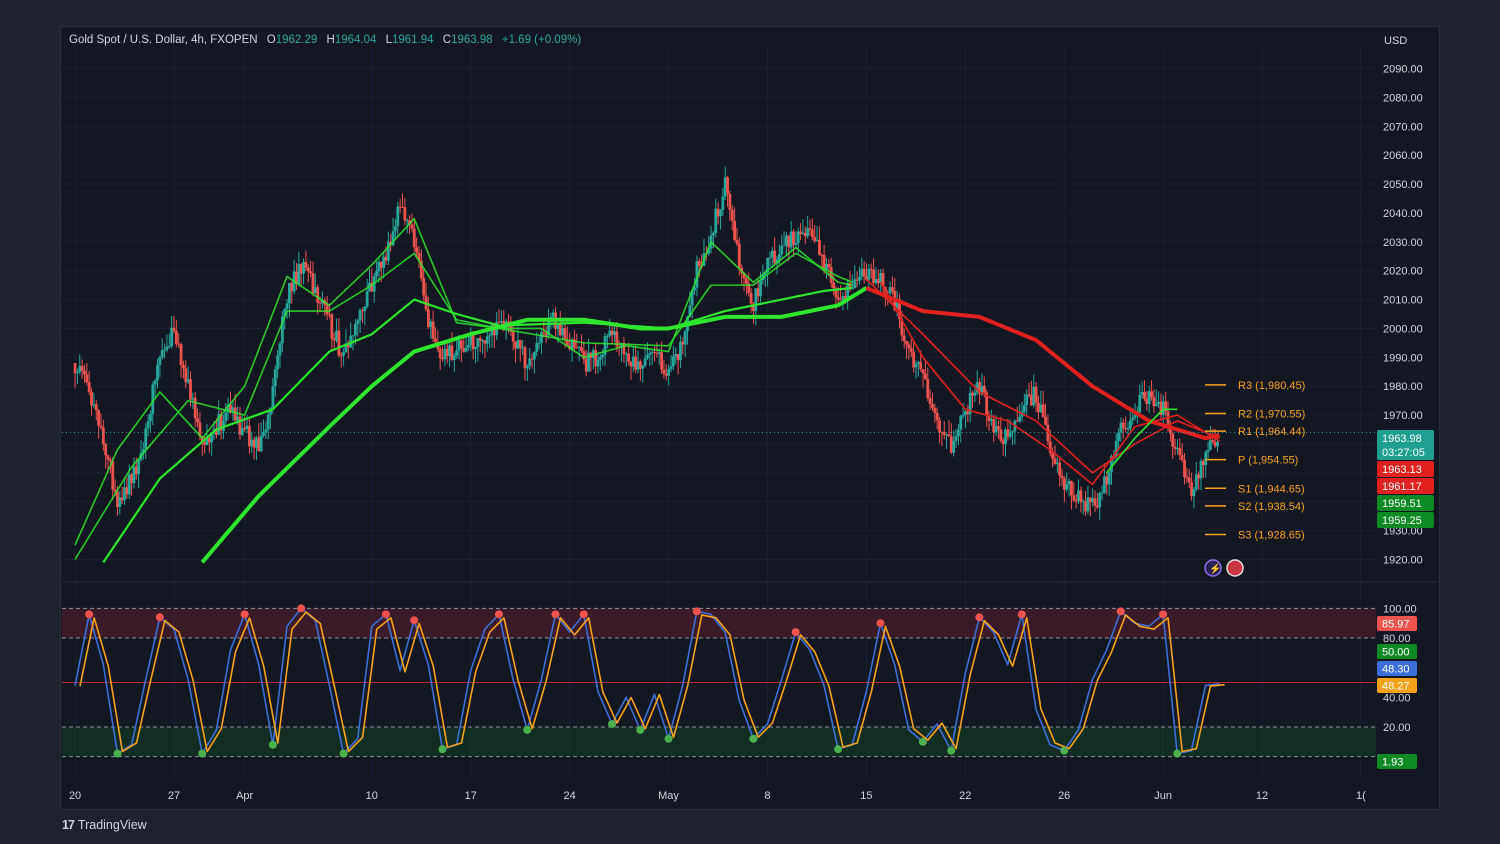 The width and height of the screenshot is (1500, 844). I want to click on lightning-icon, so click(1213, 568).